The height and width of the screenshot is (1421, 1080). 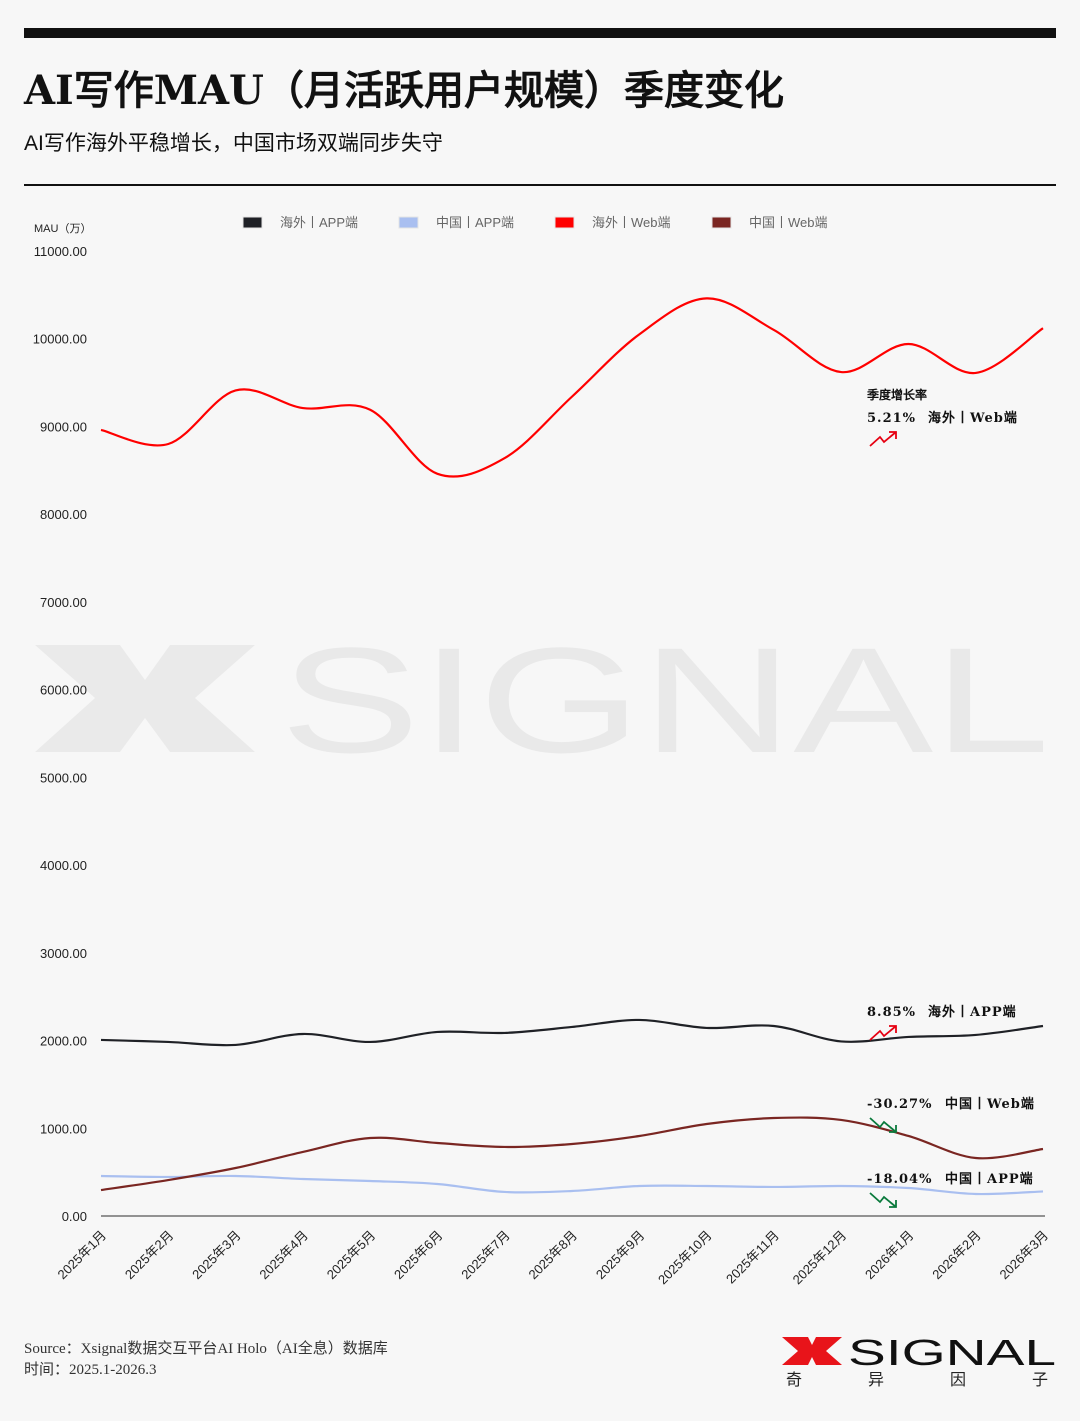 What do you see at coordinates (63, 777) in the screenshot?
I see `y-tick-label: 5000.00` at bounding box center [63, 777].